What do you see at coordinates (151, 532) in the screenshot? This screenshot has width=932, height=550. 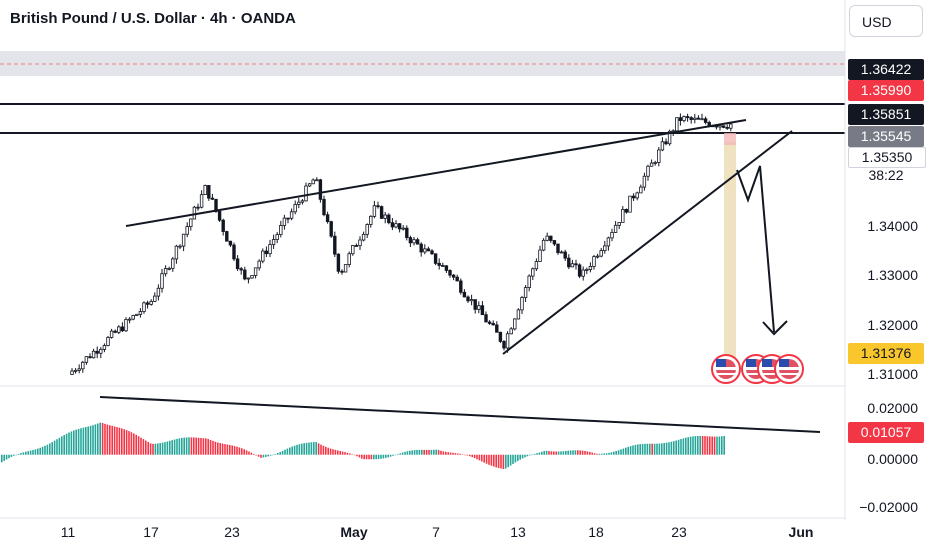 I see `x-tick-label: 17` at bounding box center [151, 532].